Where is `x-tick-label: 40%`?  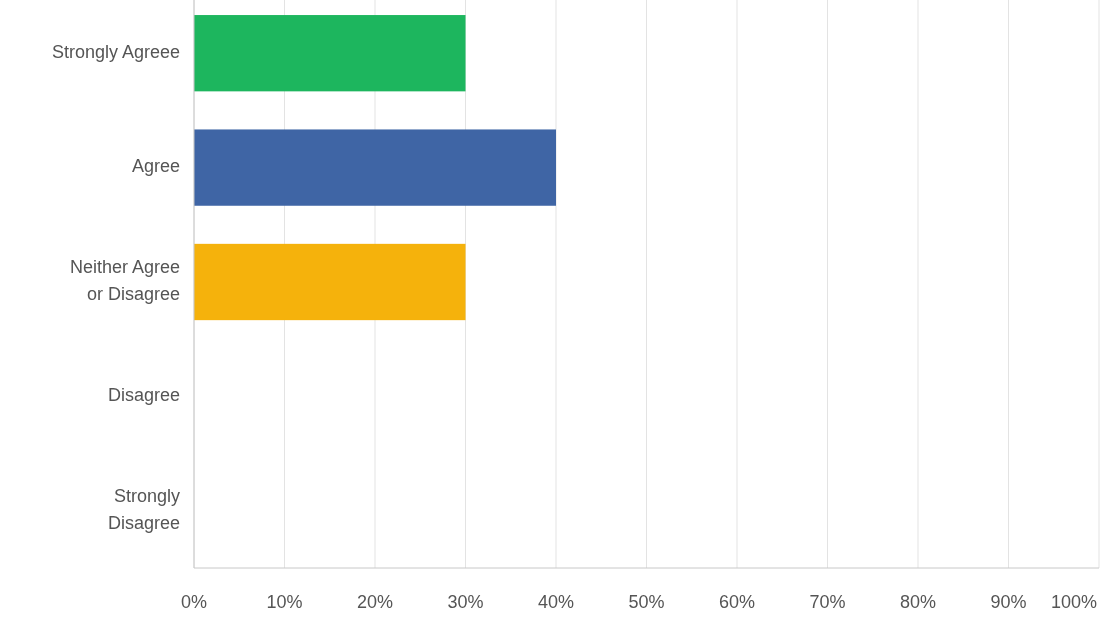
x-tick-label: 40% is located at coordinates (556, 601).